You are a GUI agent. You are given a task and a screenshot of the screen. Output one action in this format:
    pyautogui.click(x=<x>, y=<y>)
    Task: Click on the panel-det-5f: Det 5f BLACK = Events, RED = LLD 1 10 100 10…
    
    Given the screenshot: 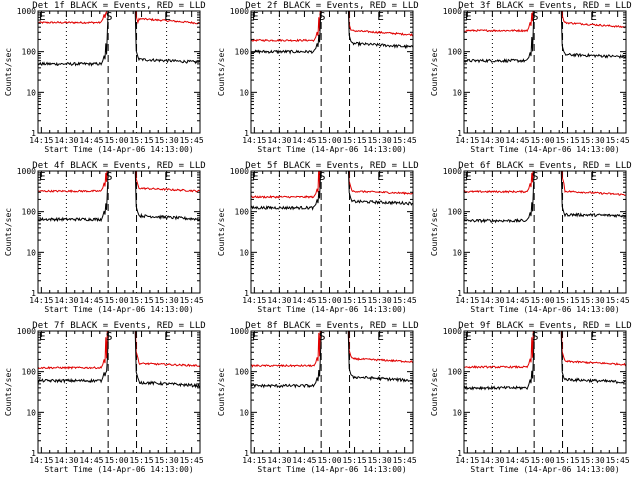 What is the action you would take?
    pyautogui.click(x=318, y=237)
    